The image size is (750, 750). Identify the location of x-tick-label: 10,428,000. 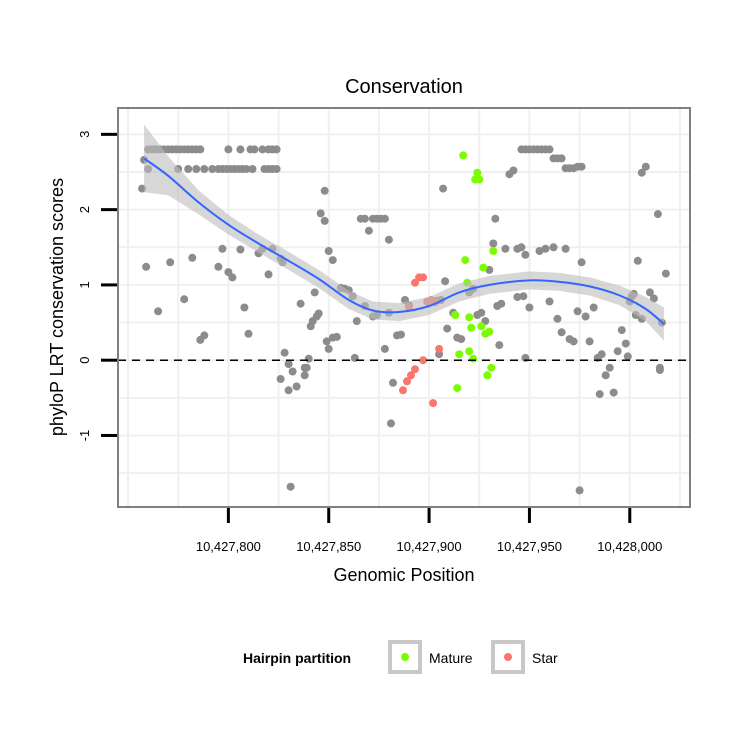
(629, 546).